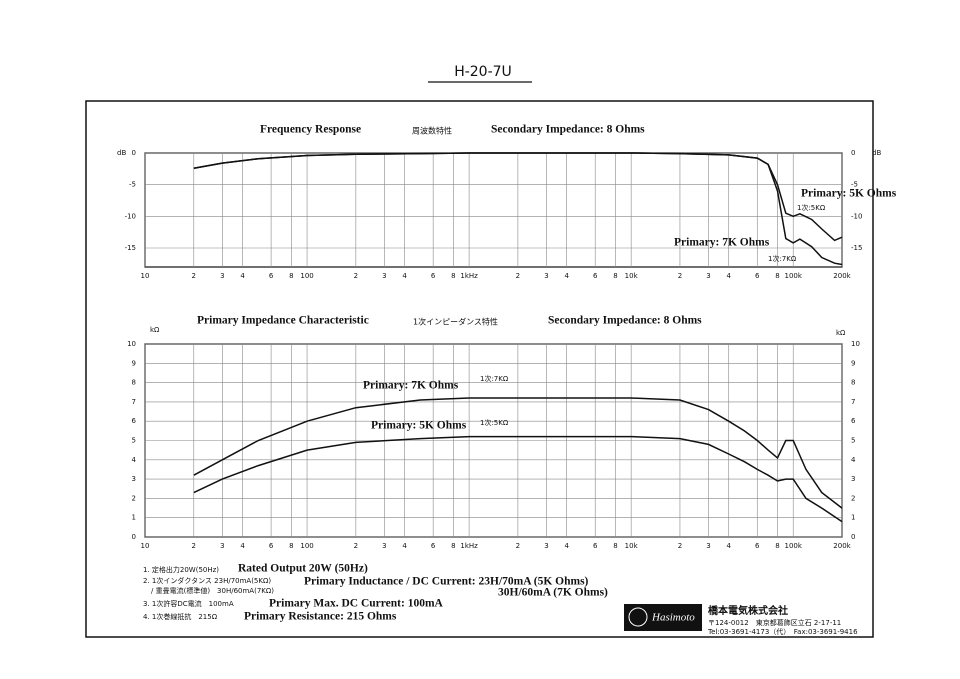  Describe the element at coordinates (432, 131) in the screenshot. I see `chart-title-ja: 周波数特性` at that location.